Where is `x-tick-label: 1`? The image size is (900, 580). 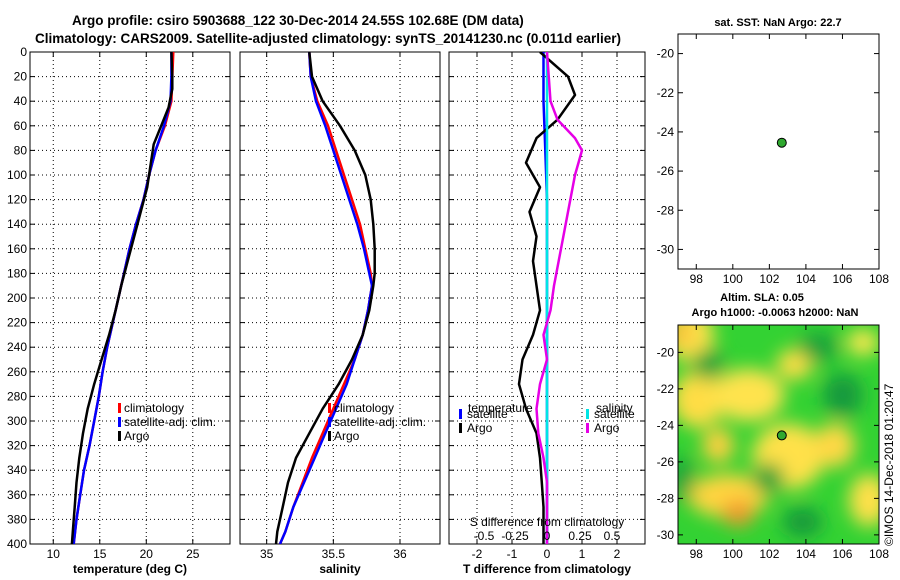
x-tick-label: 1 is located at coordinates (582, 554).